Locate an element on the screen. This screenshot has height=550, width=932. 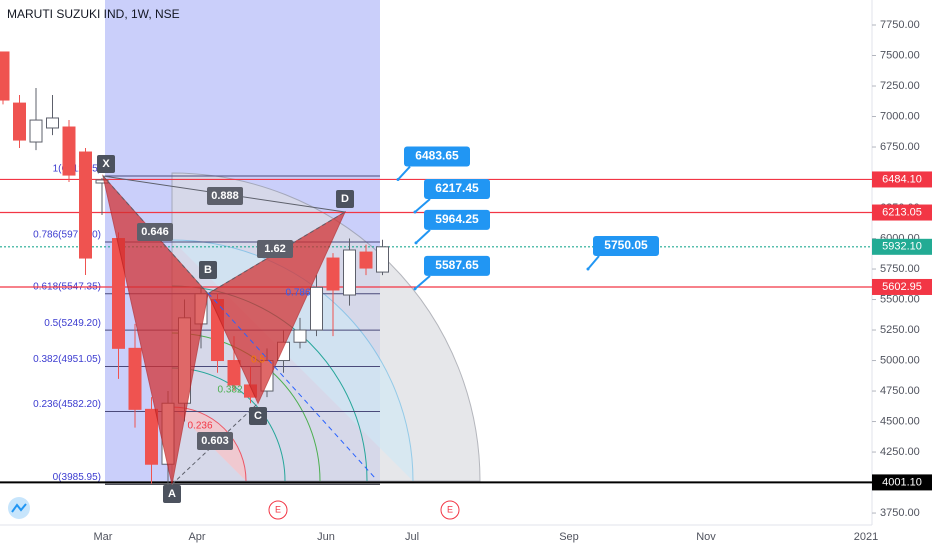
fib-label: 0.382(4951.05) is located at coordinates (67, 359).